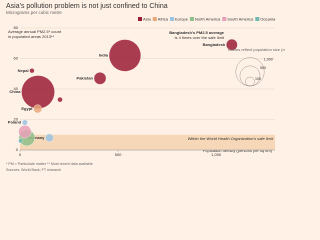 The width and height of the screenshot is (320, 240). What do you see at coordinates (238, 150) in the screenshot?
I see `x-axis-label: Population density (persons per sq km)` at bounding box center [238, 150].